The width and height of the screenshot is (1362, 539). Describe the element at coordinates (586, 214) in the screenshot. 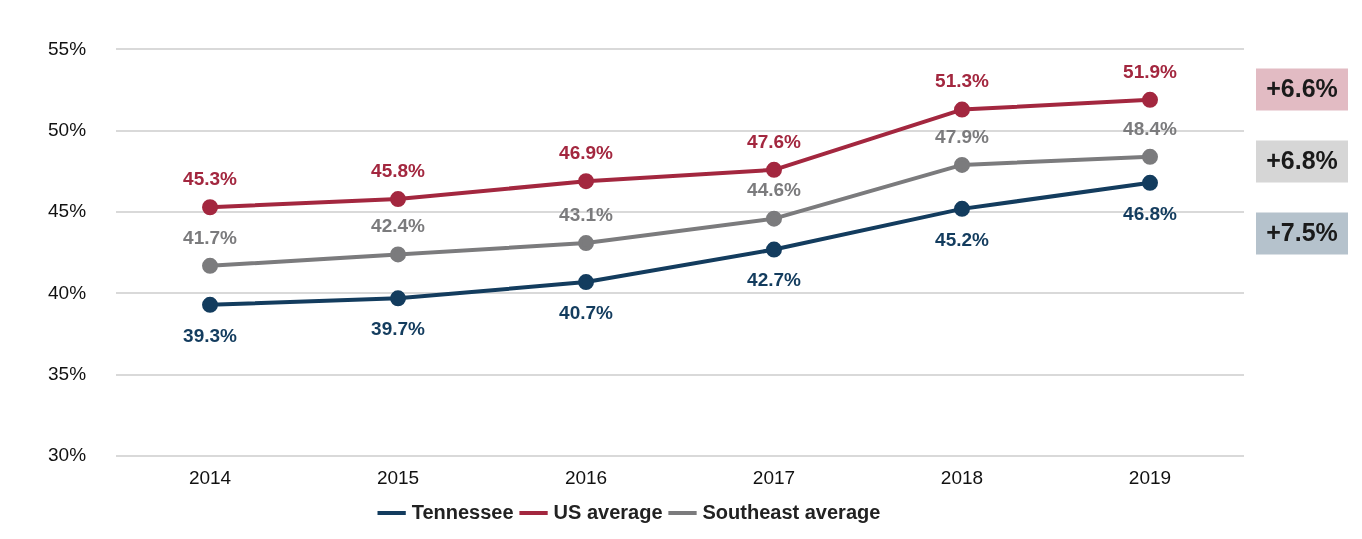

I see `data-label: 43.1%` at that location.